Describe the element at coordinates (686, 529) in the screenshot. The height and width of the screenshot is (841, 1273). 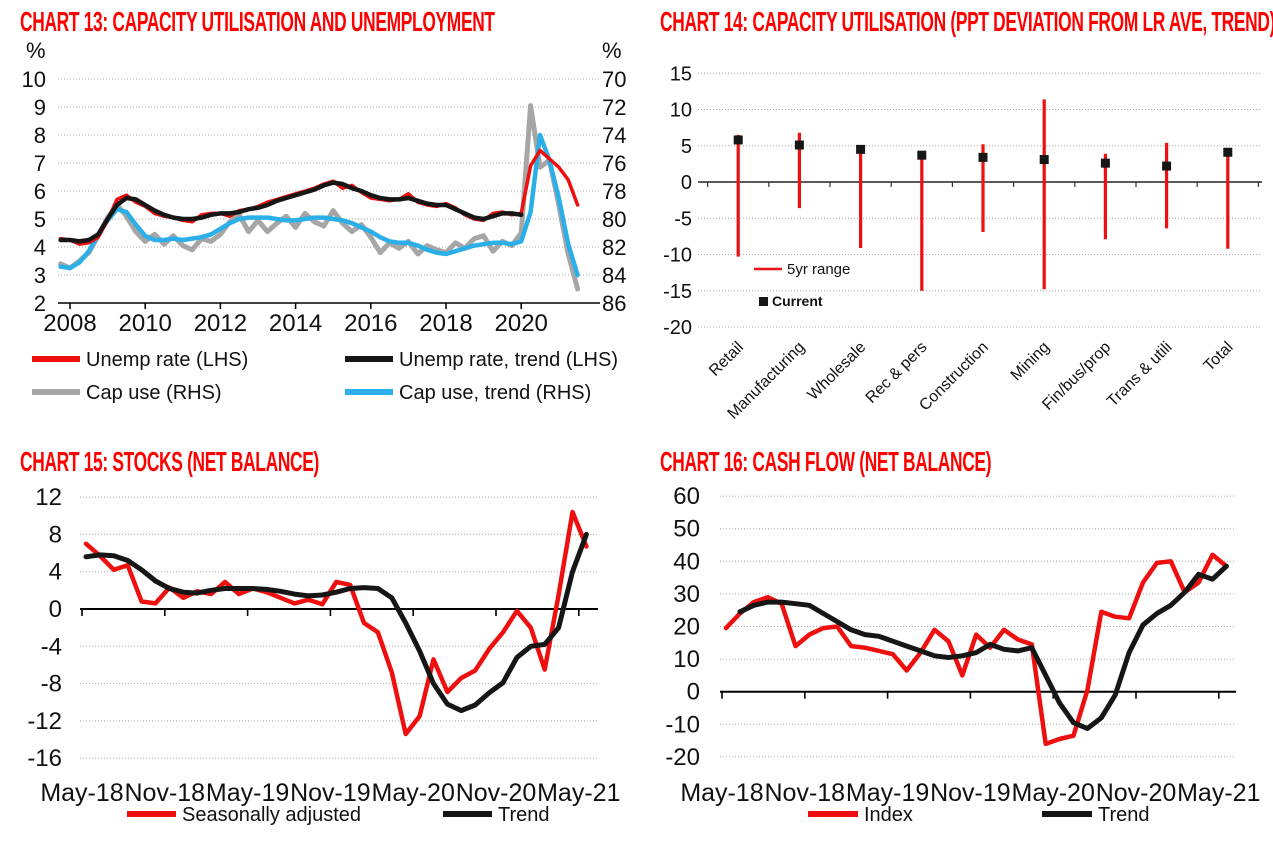
I see `y-tick-label: 50` at that location.